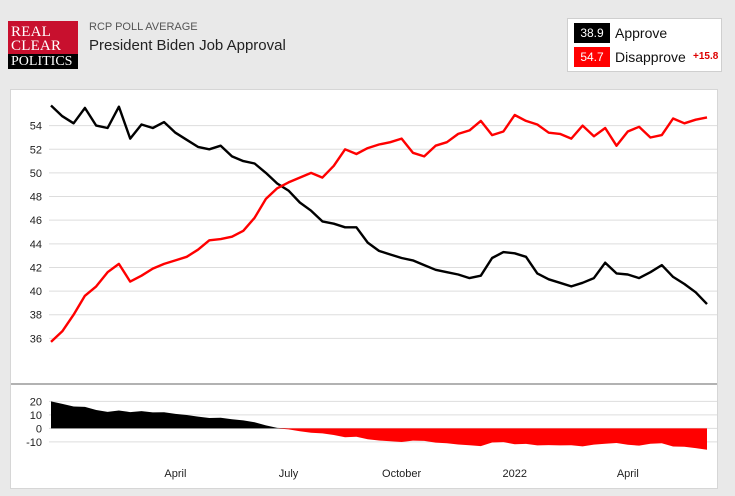 The width and height of the screenshot is (735, 496). I want to click on spread-y-tick-label: 20, so click(36, 402).